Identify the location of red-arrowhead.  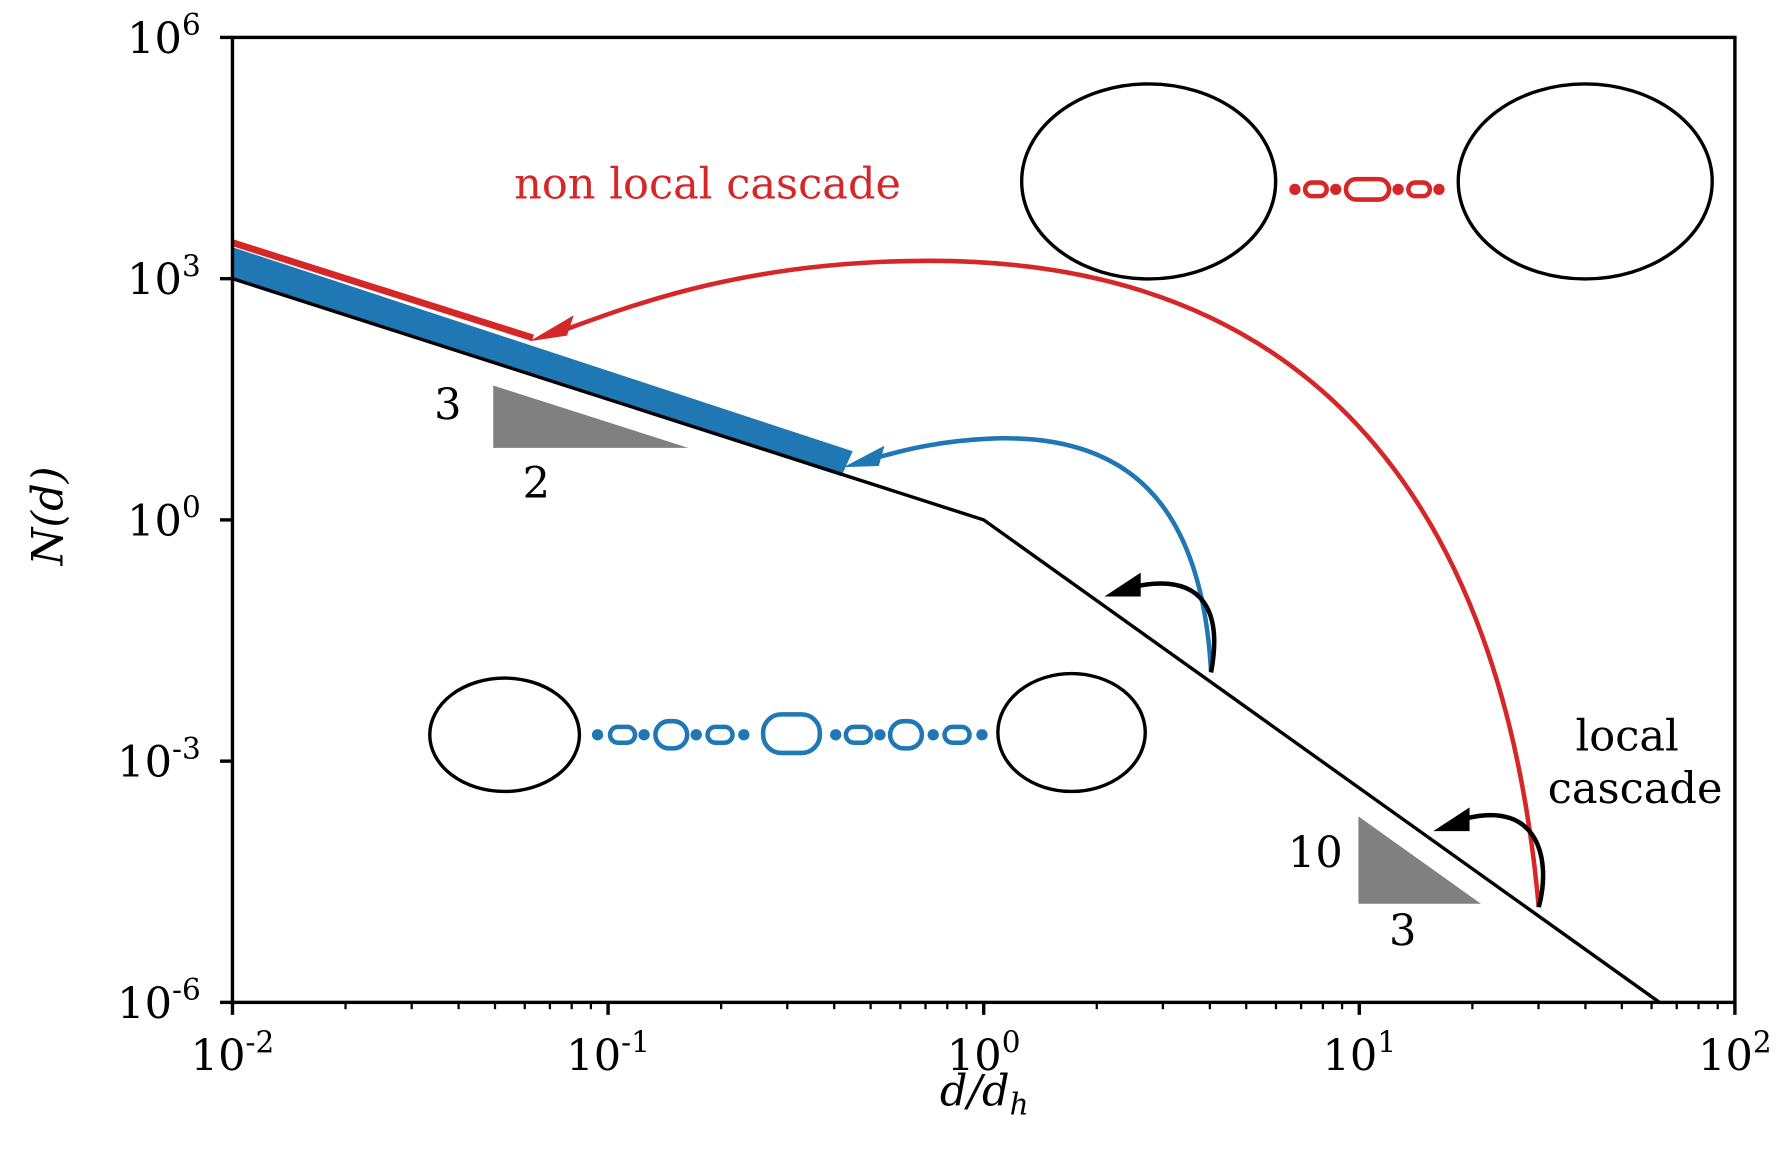
(551, 328).